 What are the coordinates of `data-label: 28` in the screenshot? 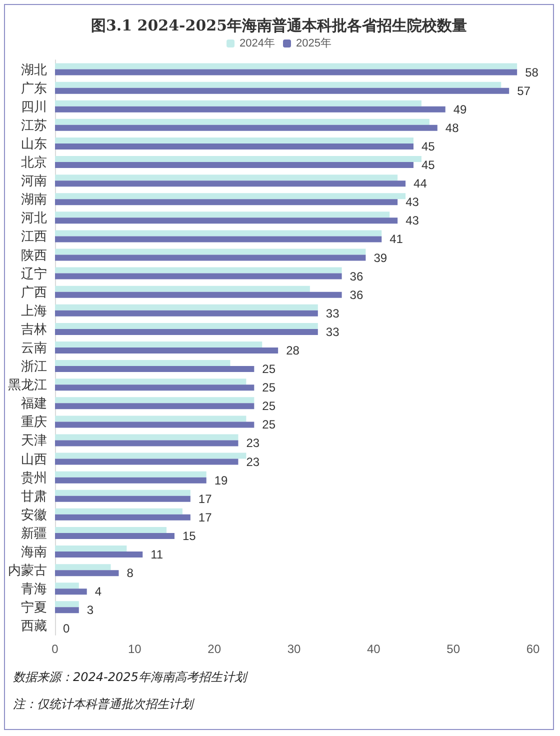 It's located at (293, 351).